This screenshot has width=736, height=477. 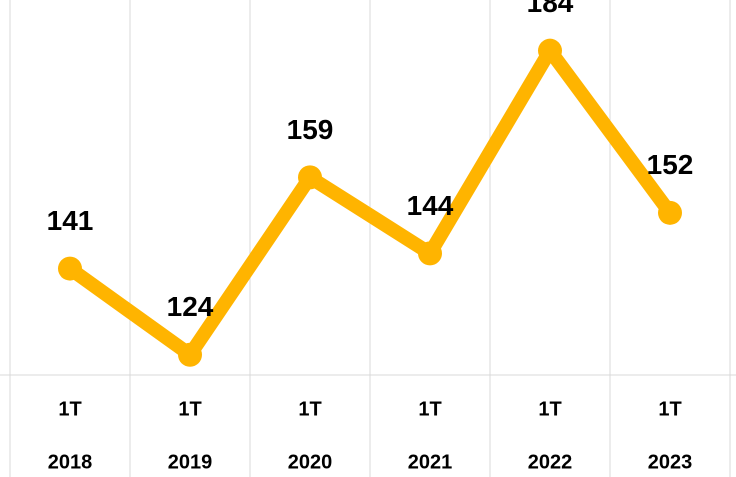 What do you see at coordinates (310, 462) in the screenshot?
I see `x-tick-label: 2020` at bounding box center [310, 462].